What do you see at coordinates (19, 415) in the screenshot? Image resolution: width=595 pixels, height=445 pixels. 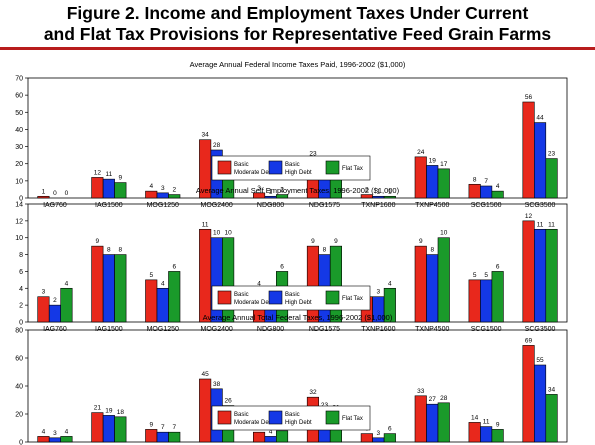 I see `y-tick-label: 20` at bounding box center [19, 415].